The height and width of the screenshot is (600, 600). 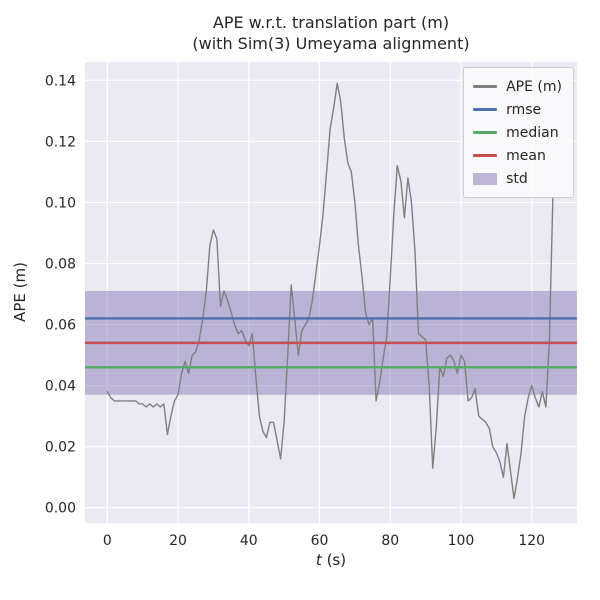 What do you see at coordinates (331, 43) in the screenshot?
I see `chart-subtitle: (with Sim(3) Umeyama alignment)` at bounding box center [331, 43].